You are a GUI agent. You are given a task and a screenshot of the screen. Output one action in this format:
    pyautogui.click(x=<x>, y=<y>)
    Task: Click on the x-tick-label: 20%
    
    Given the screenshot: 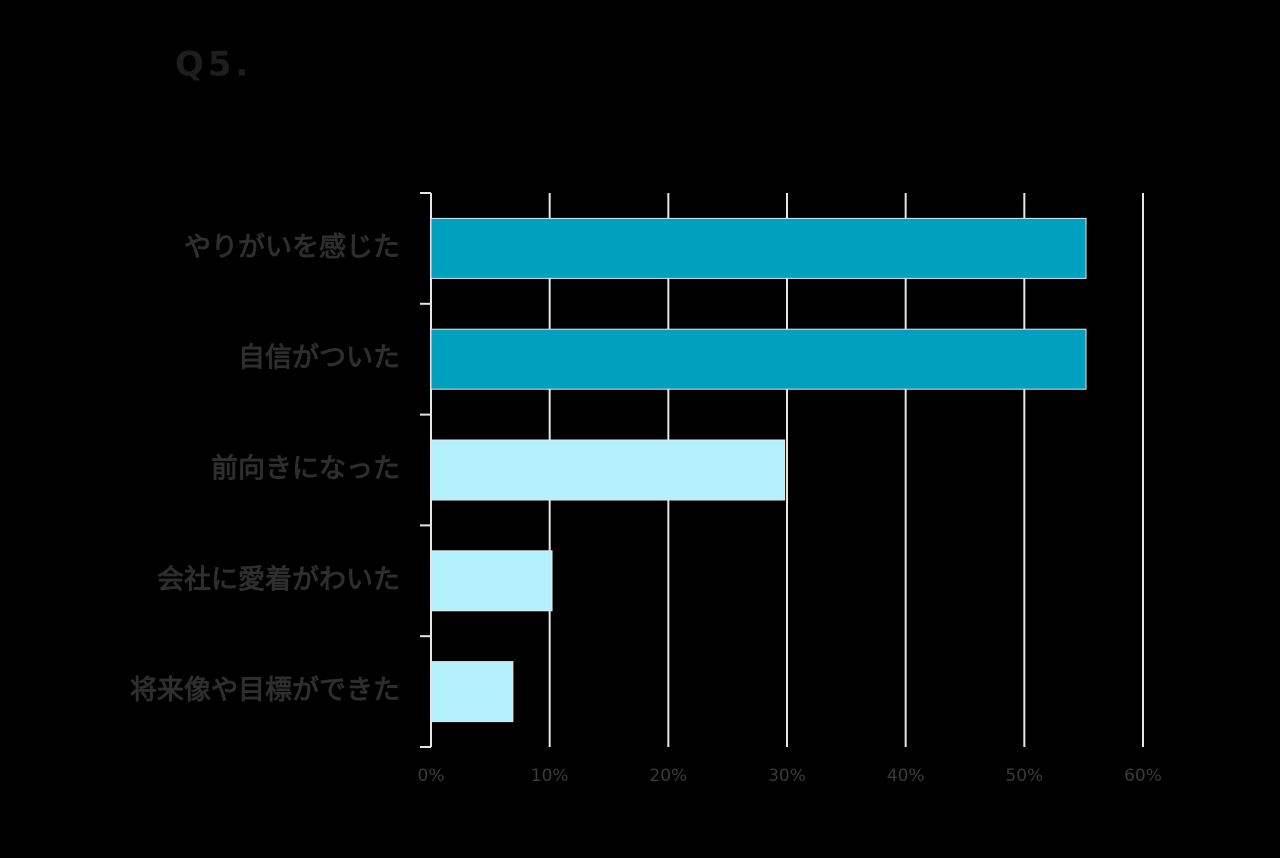 What is the action you would take?
    pyautogui.click(x=668, y=776)
    